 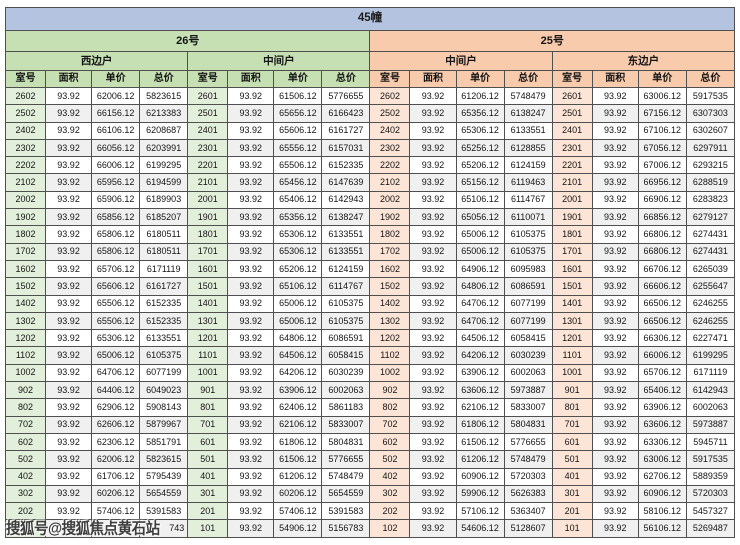 I want to click on total-price-cell: 5861183, so click(x=346, y=407).